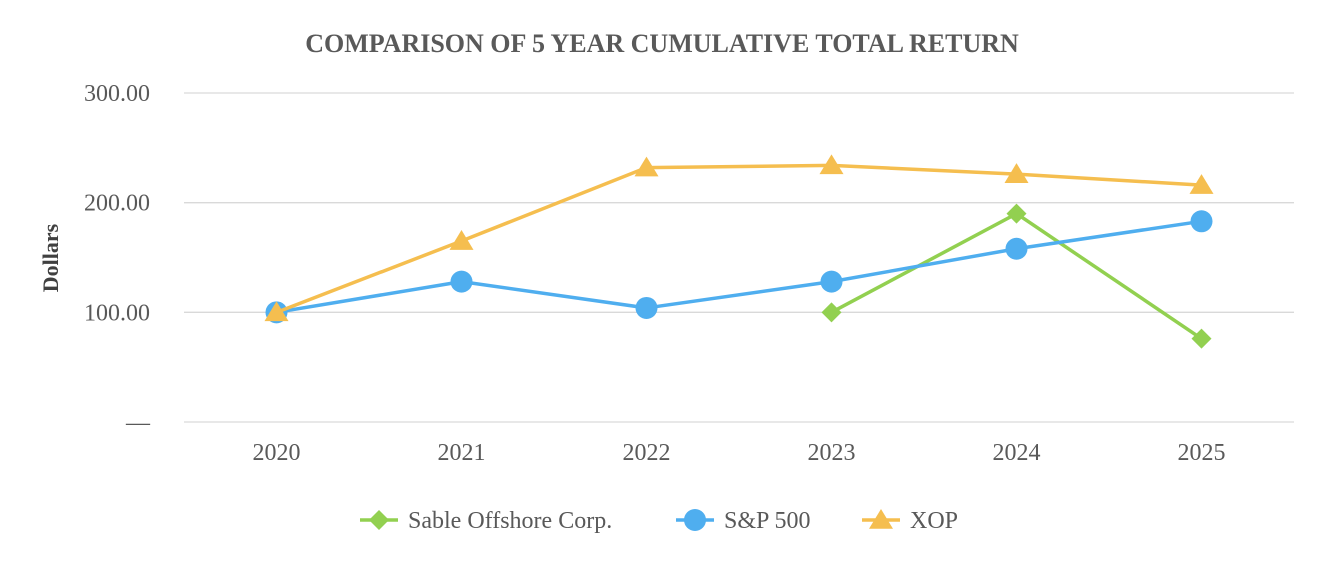 Image resolution: width=1324 pixels, height=576 pixels. I want to click on legend-label: XOP, so click(934, 521).